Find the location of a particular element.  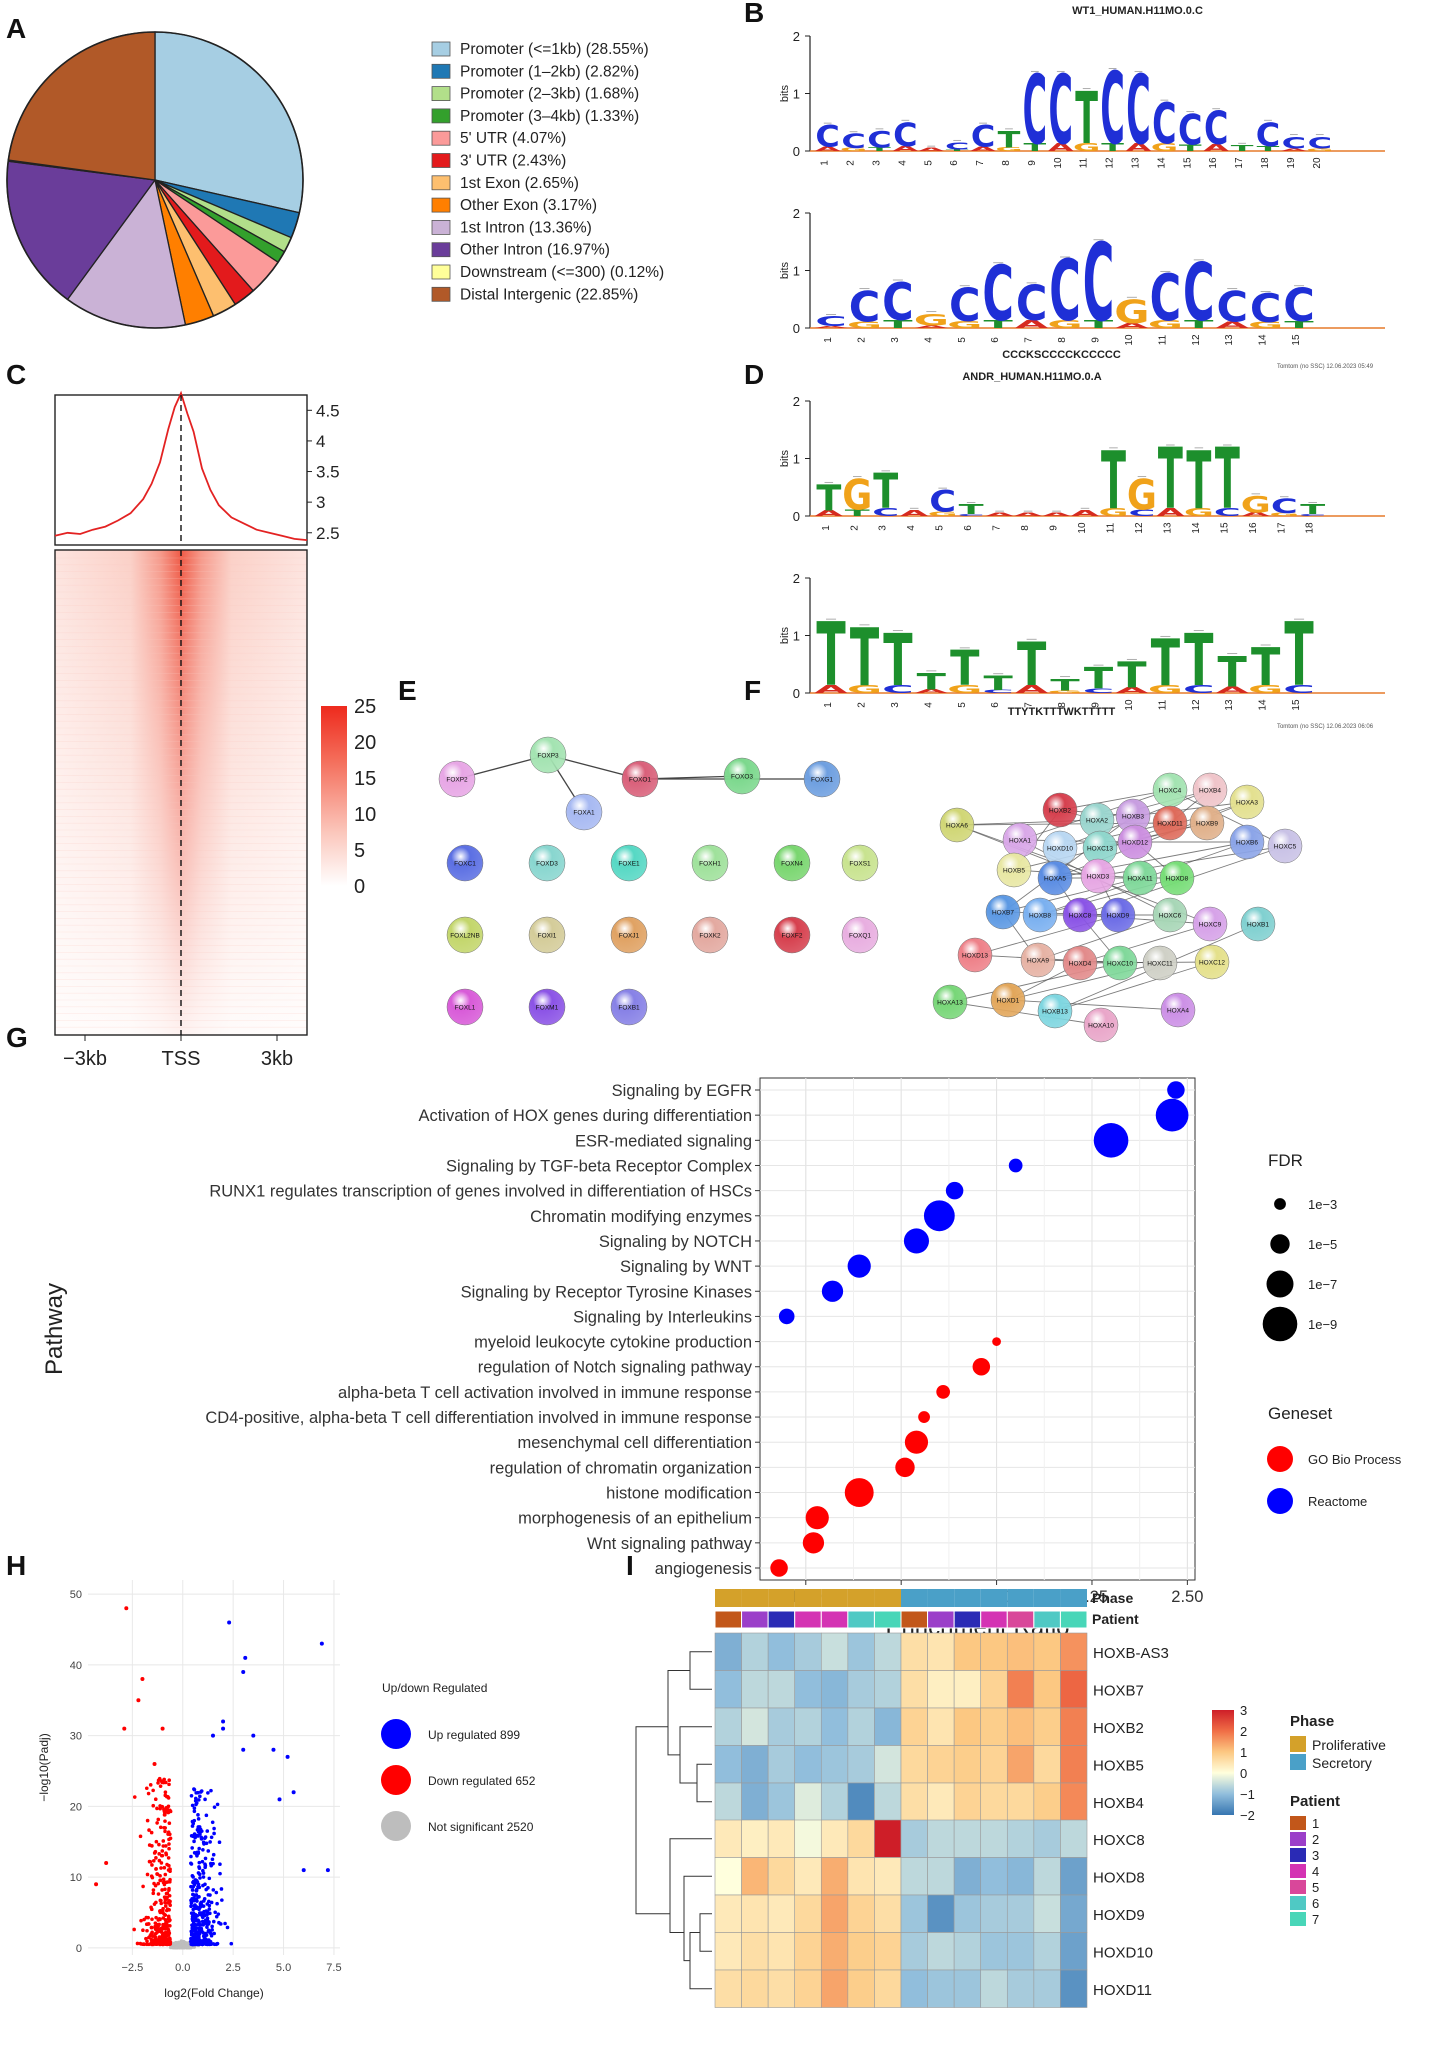

logo-position-label: 1 is located at coordinates (828, 705).